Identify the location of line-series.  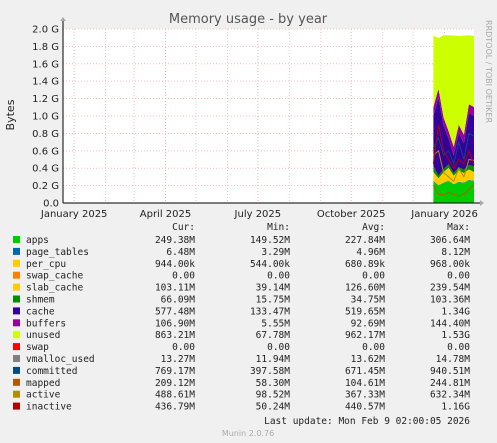
(453, 160).